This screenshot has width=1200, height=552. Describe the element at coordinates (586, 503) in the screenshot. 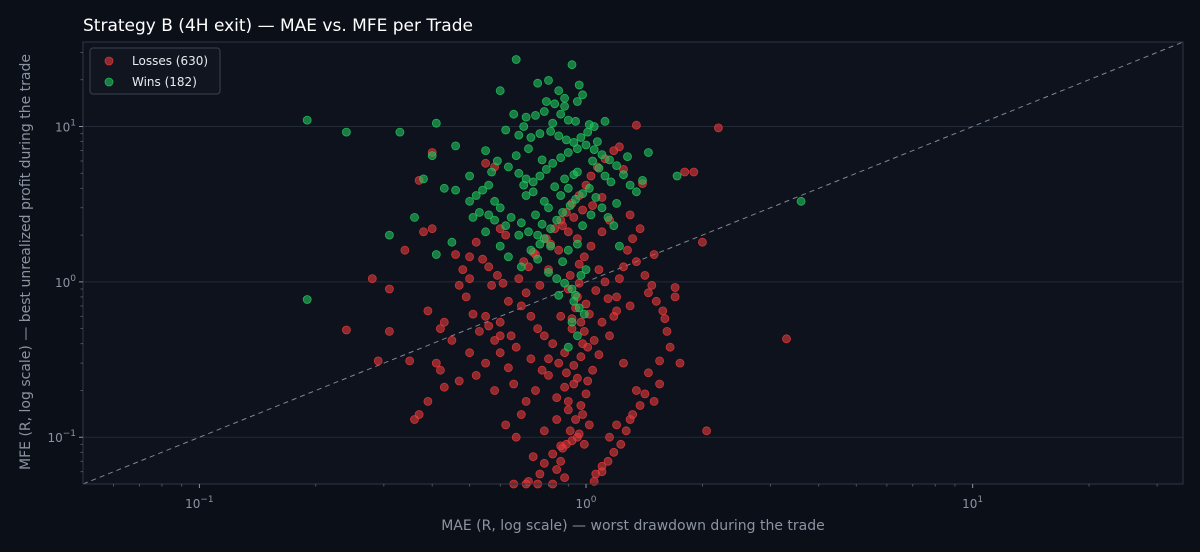

I see `x-tick-label: 10⁰` at that location.